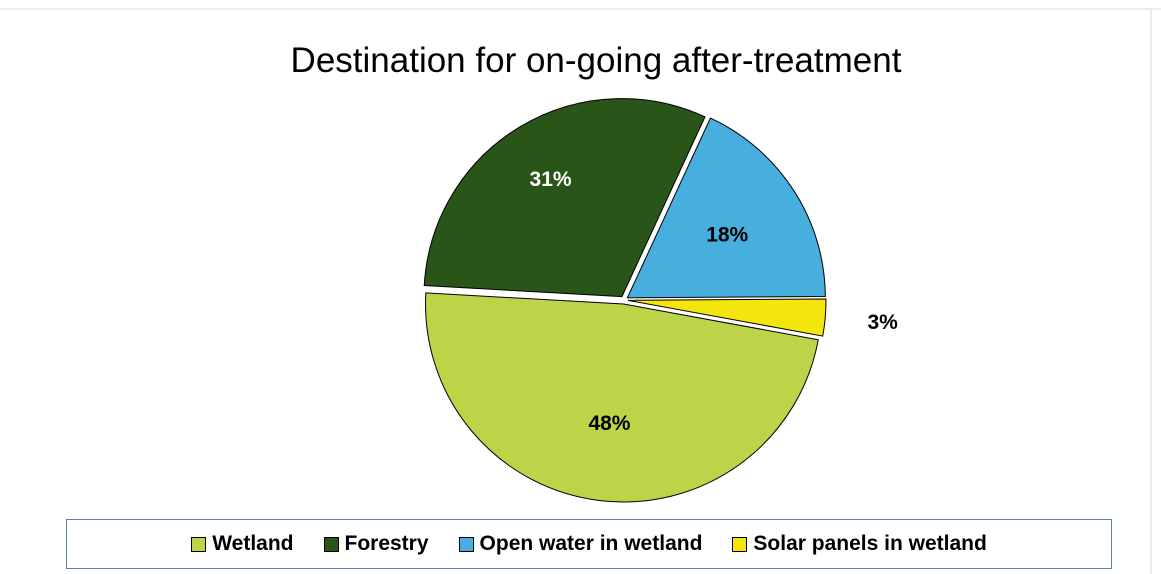 The height and width of the screenshot is (574, 1161). What do you see at coordinates (609, 423) in the screenshot?
I see `data-label: 48%` at bounding box center [609, 423].